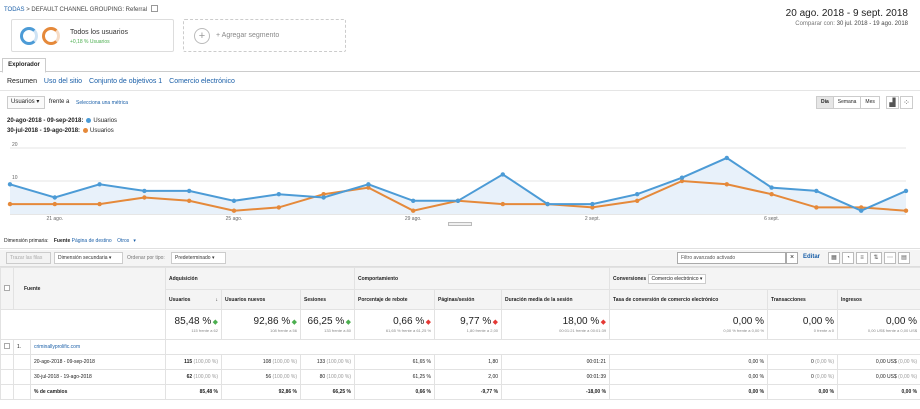 The height and width of the screenshot is (409, 920). I want to click on period-buttons: Día Semana Mes, so click(848, 102).